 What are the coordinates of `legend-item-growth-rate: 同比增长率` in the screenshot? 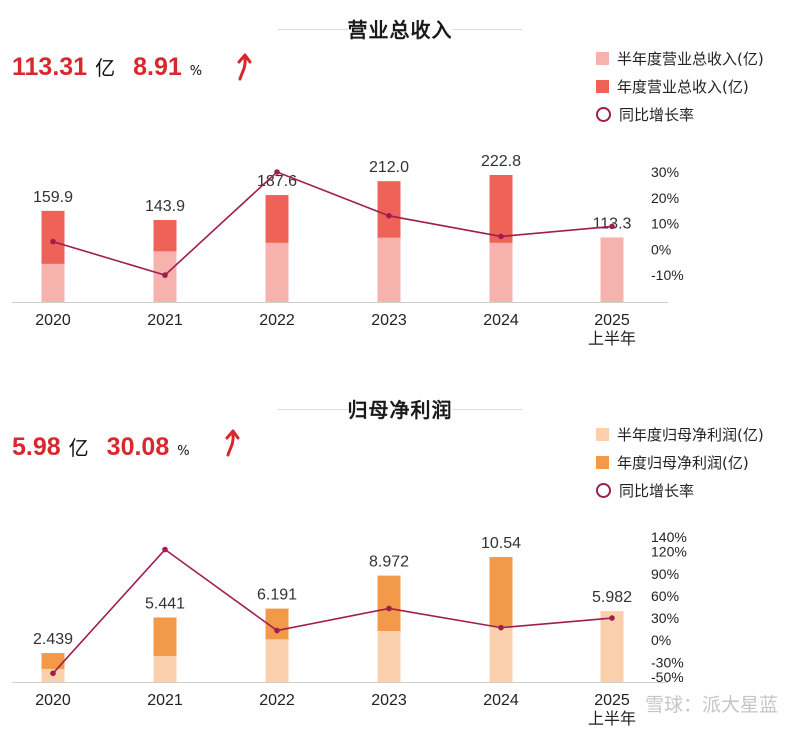 It's located at (680, 490).